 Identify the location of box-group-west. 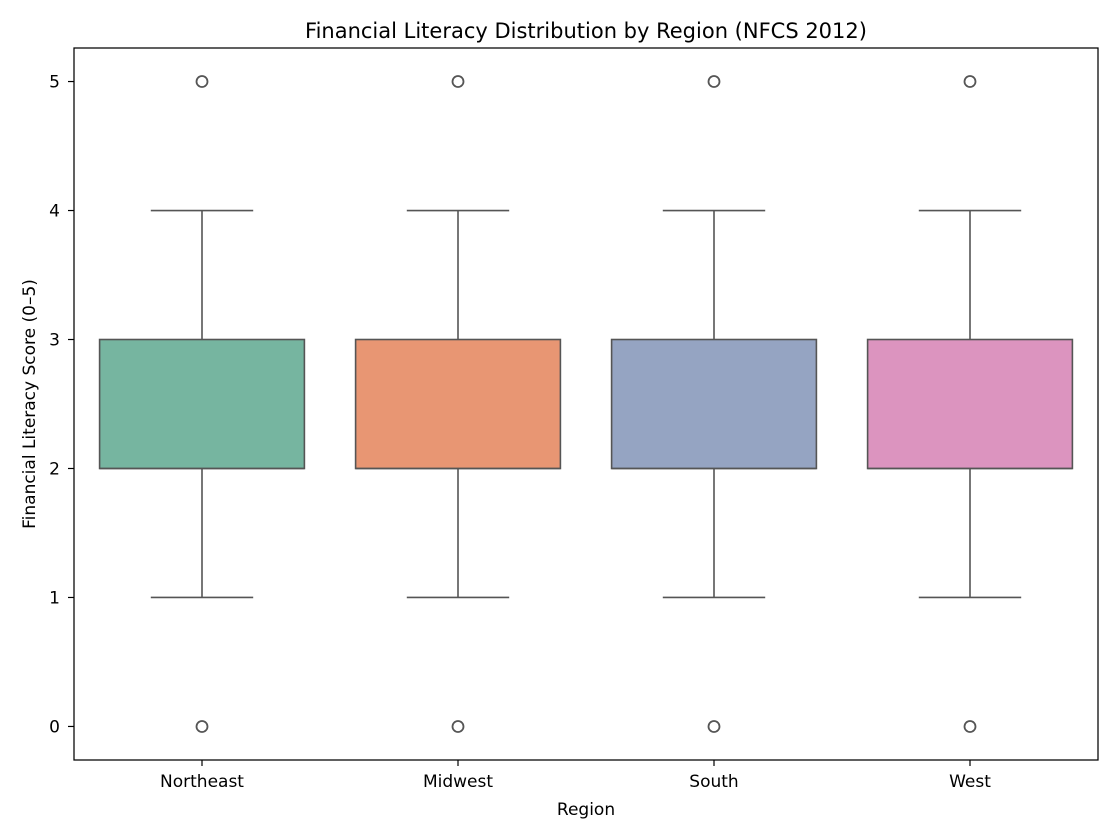
(970, 404).